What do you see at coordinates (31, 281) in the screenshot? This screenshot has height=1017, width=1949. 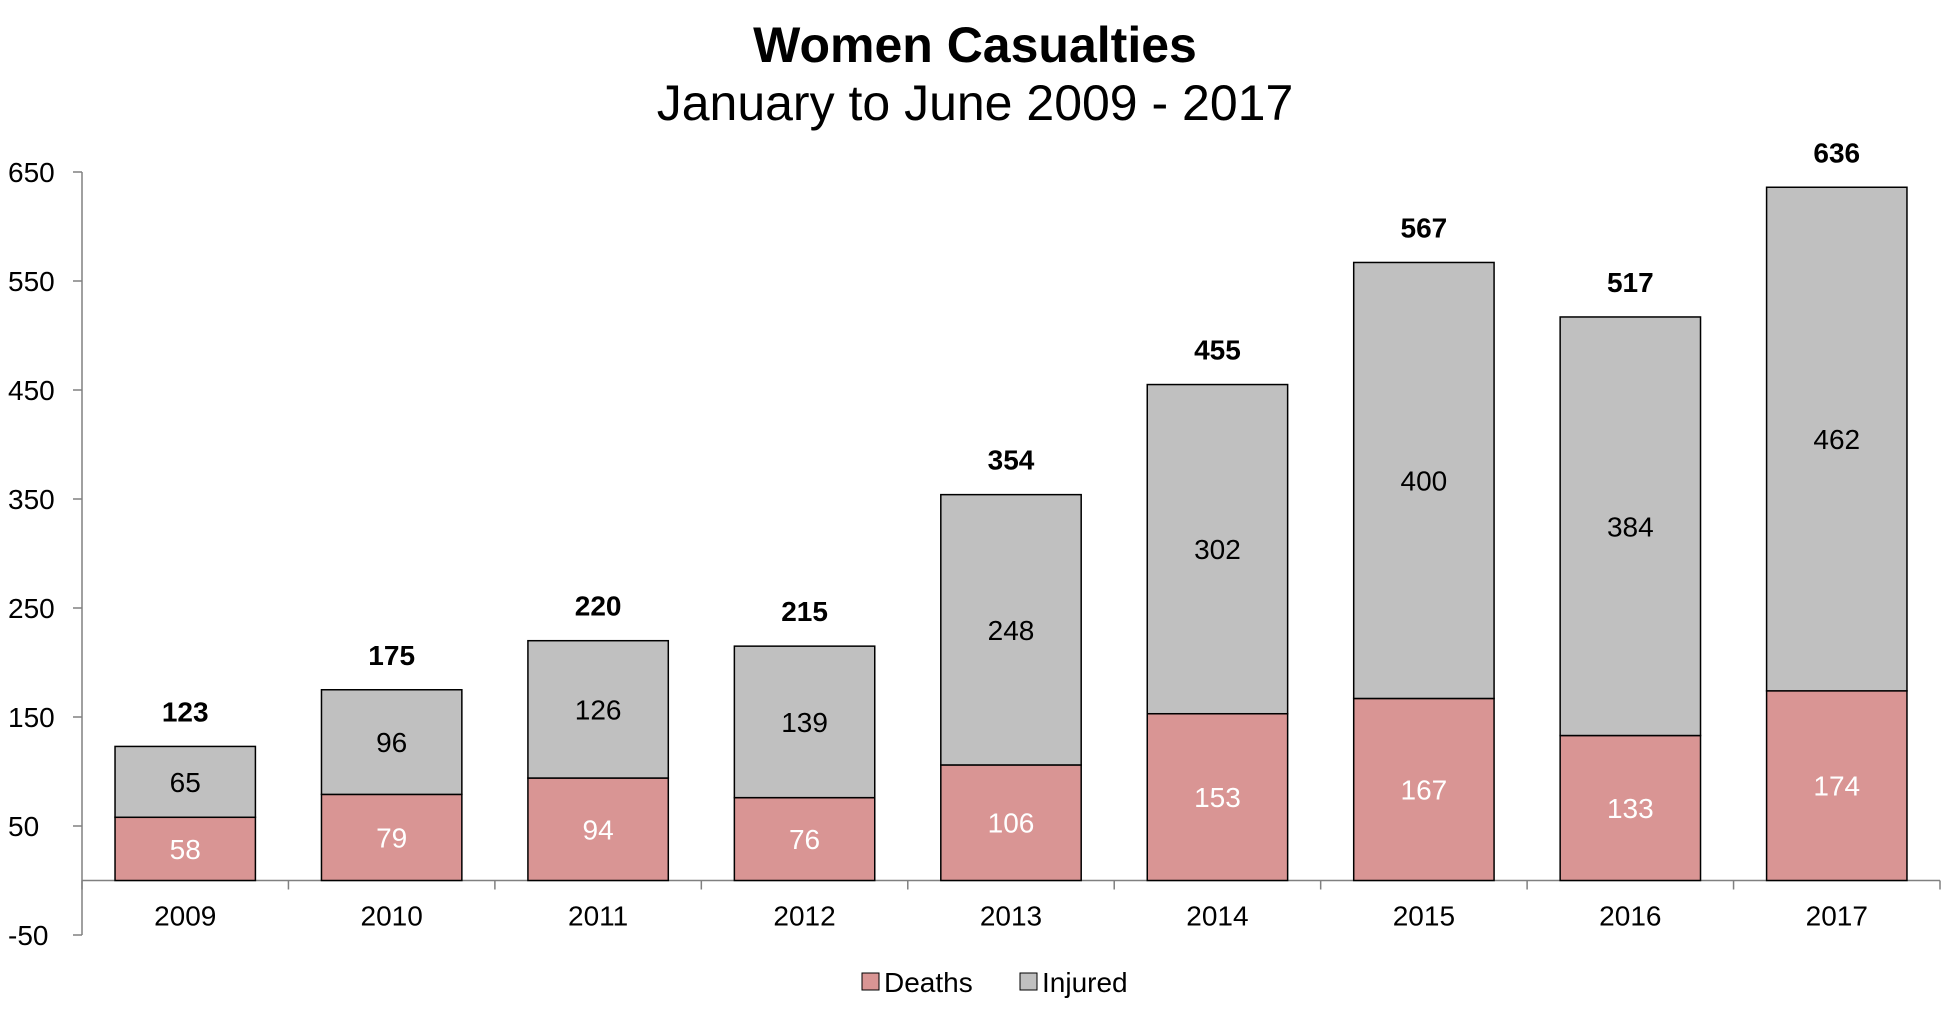 I see `y-tick-label: 550` at bounding box center [31, 281].